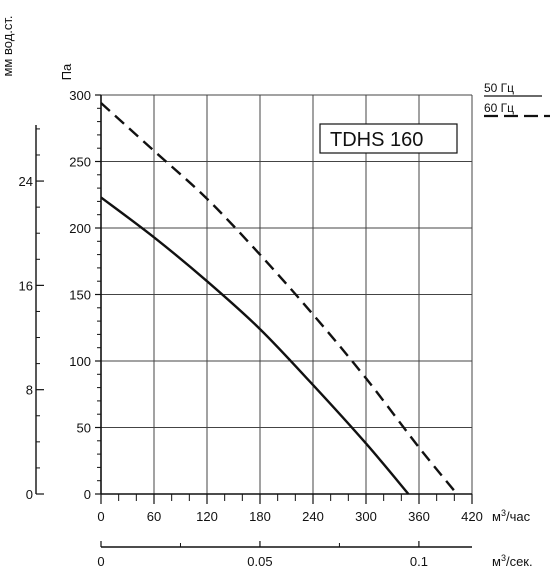  I want to click on model-label-frame, so click(388, 138).